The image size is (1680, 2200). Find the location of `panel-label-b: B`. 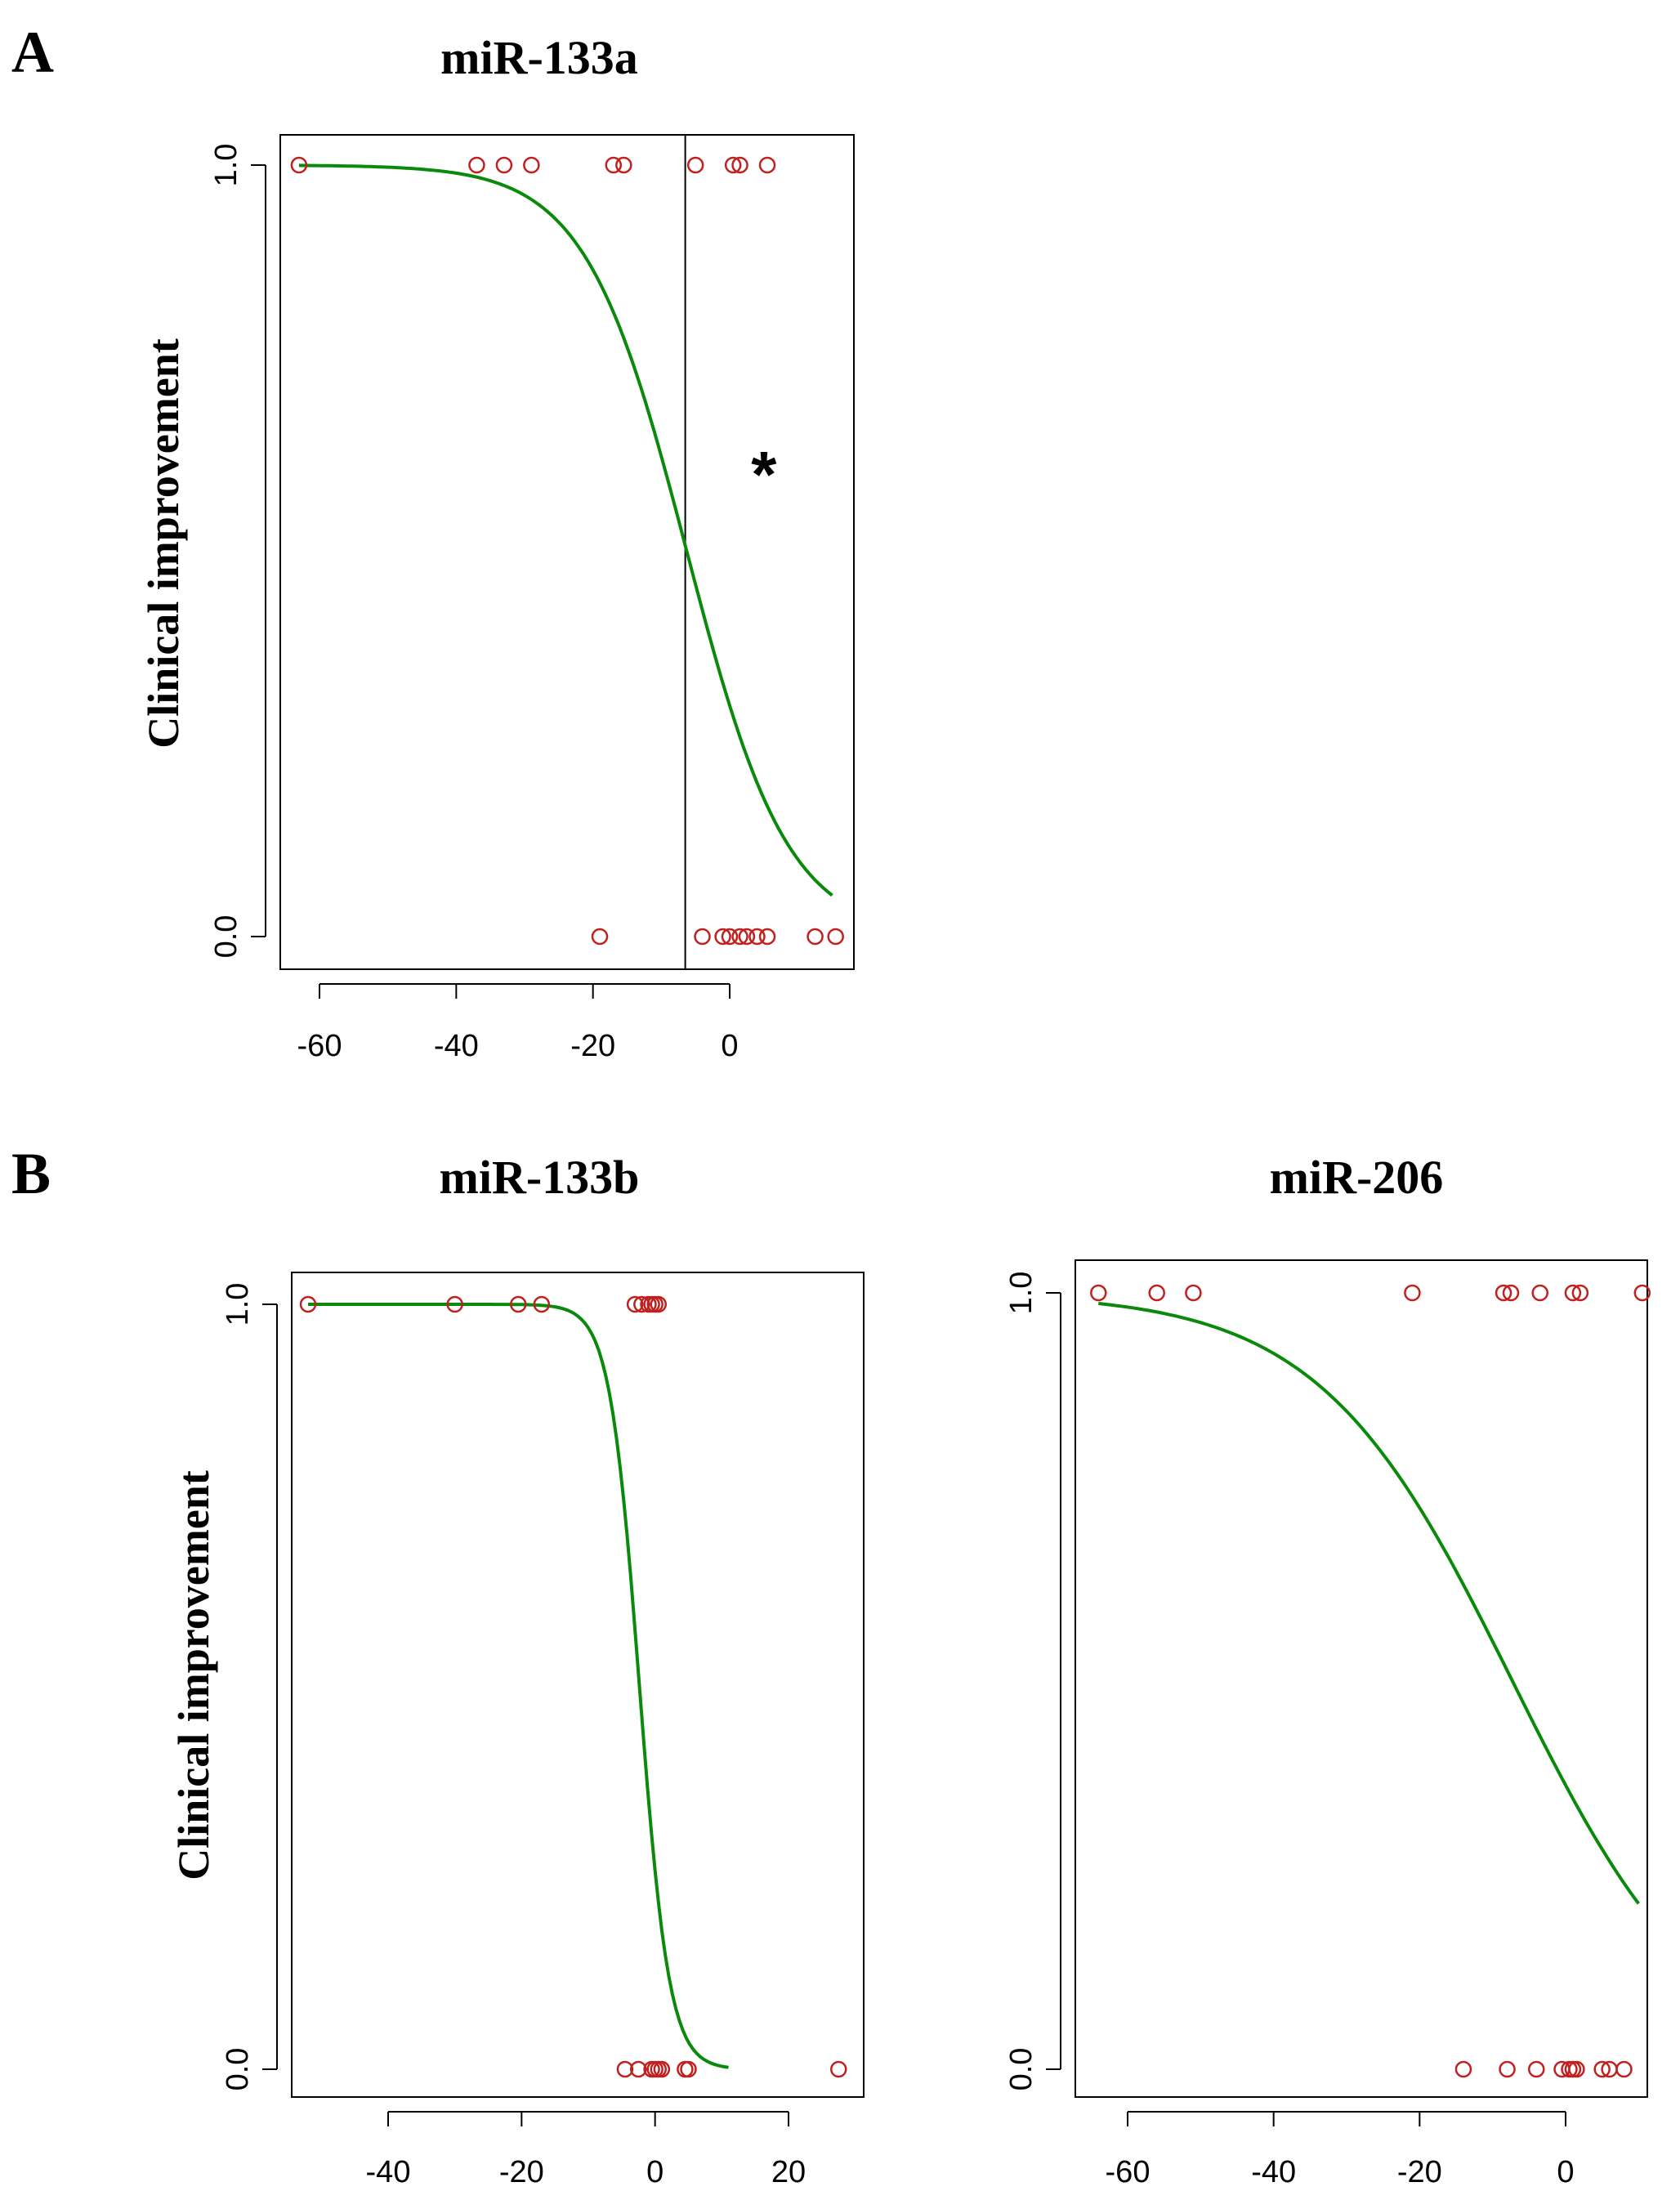

panel-label-b: B is located at coordinates (31, 1173).